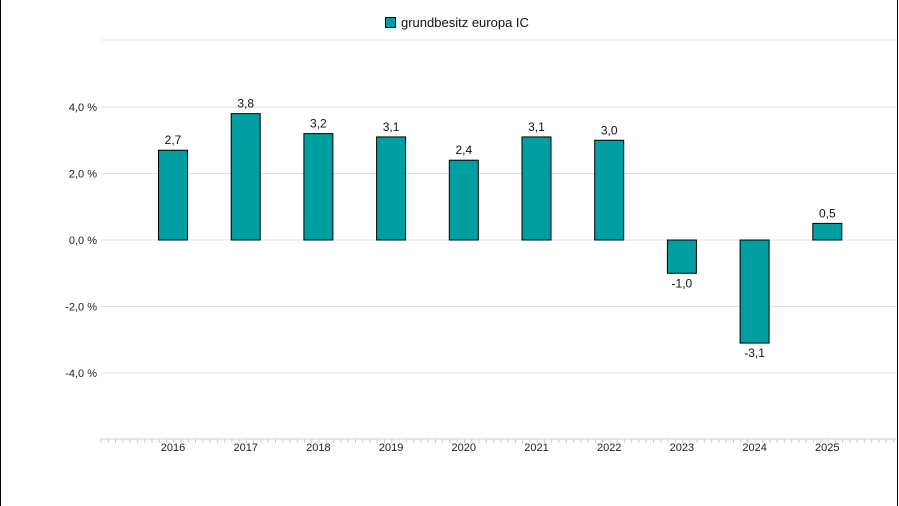 The height and width of the screenshot is (506, 899). Describe the element at coordinates (465, 22) in the screenshot. I see `legend-label: grundbesitz europa IC` at that location.